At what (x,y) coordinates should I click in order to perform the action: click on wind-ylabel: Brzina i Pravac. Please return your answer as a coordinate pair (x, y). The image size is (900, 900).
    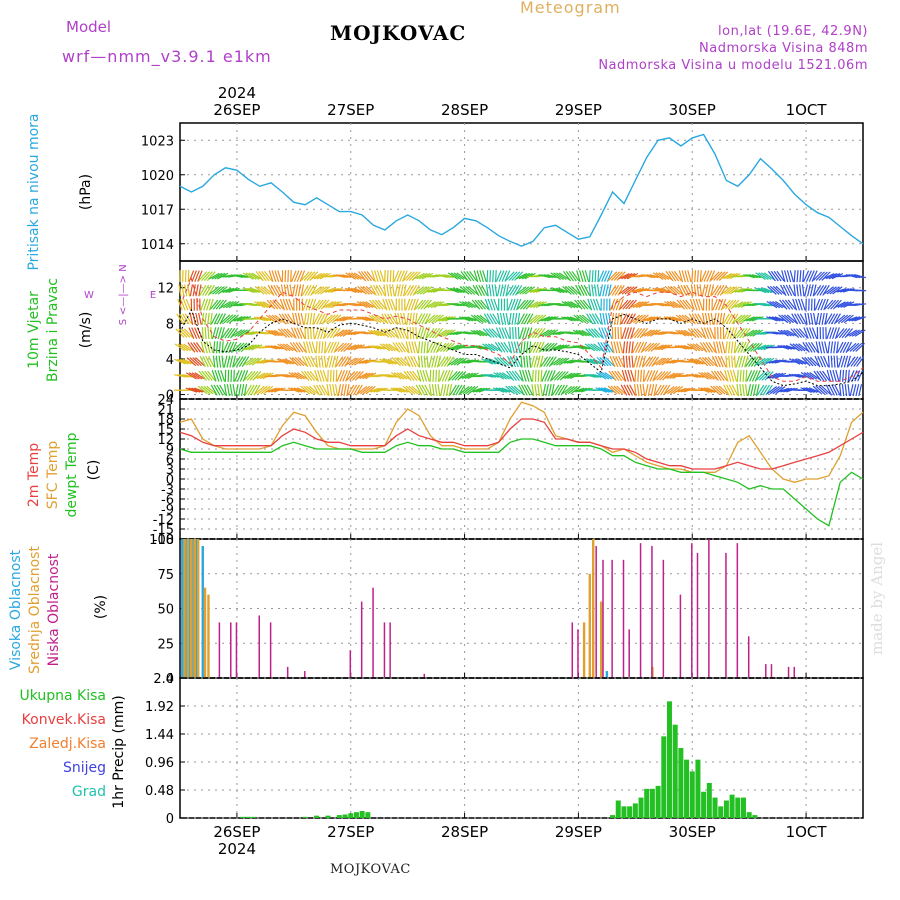
    Looking at the image, I should click on (53, 330).